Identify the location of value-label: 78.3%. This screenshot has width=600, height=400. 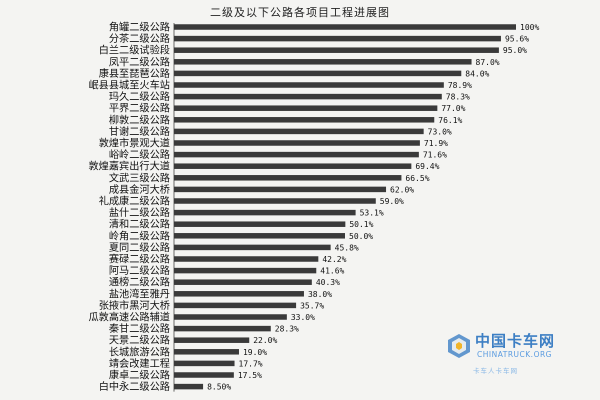
(458, 97).